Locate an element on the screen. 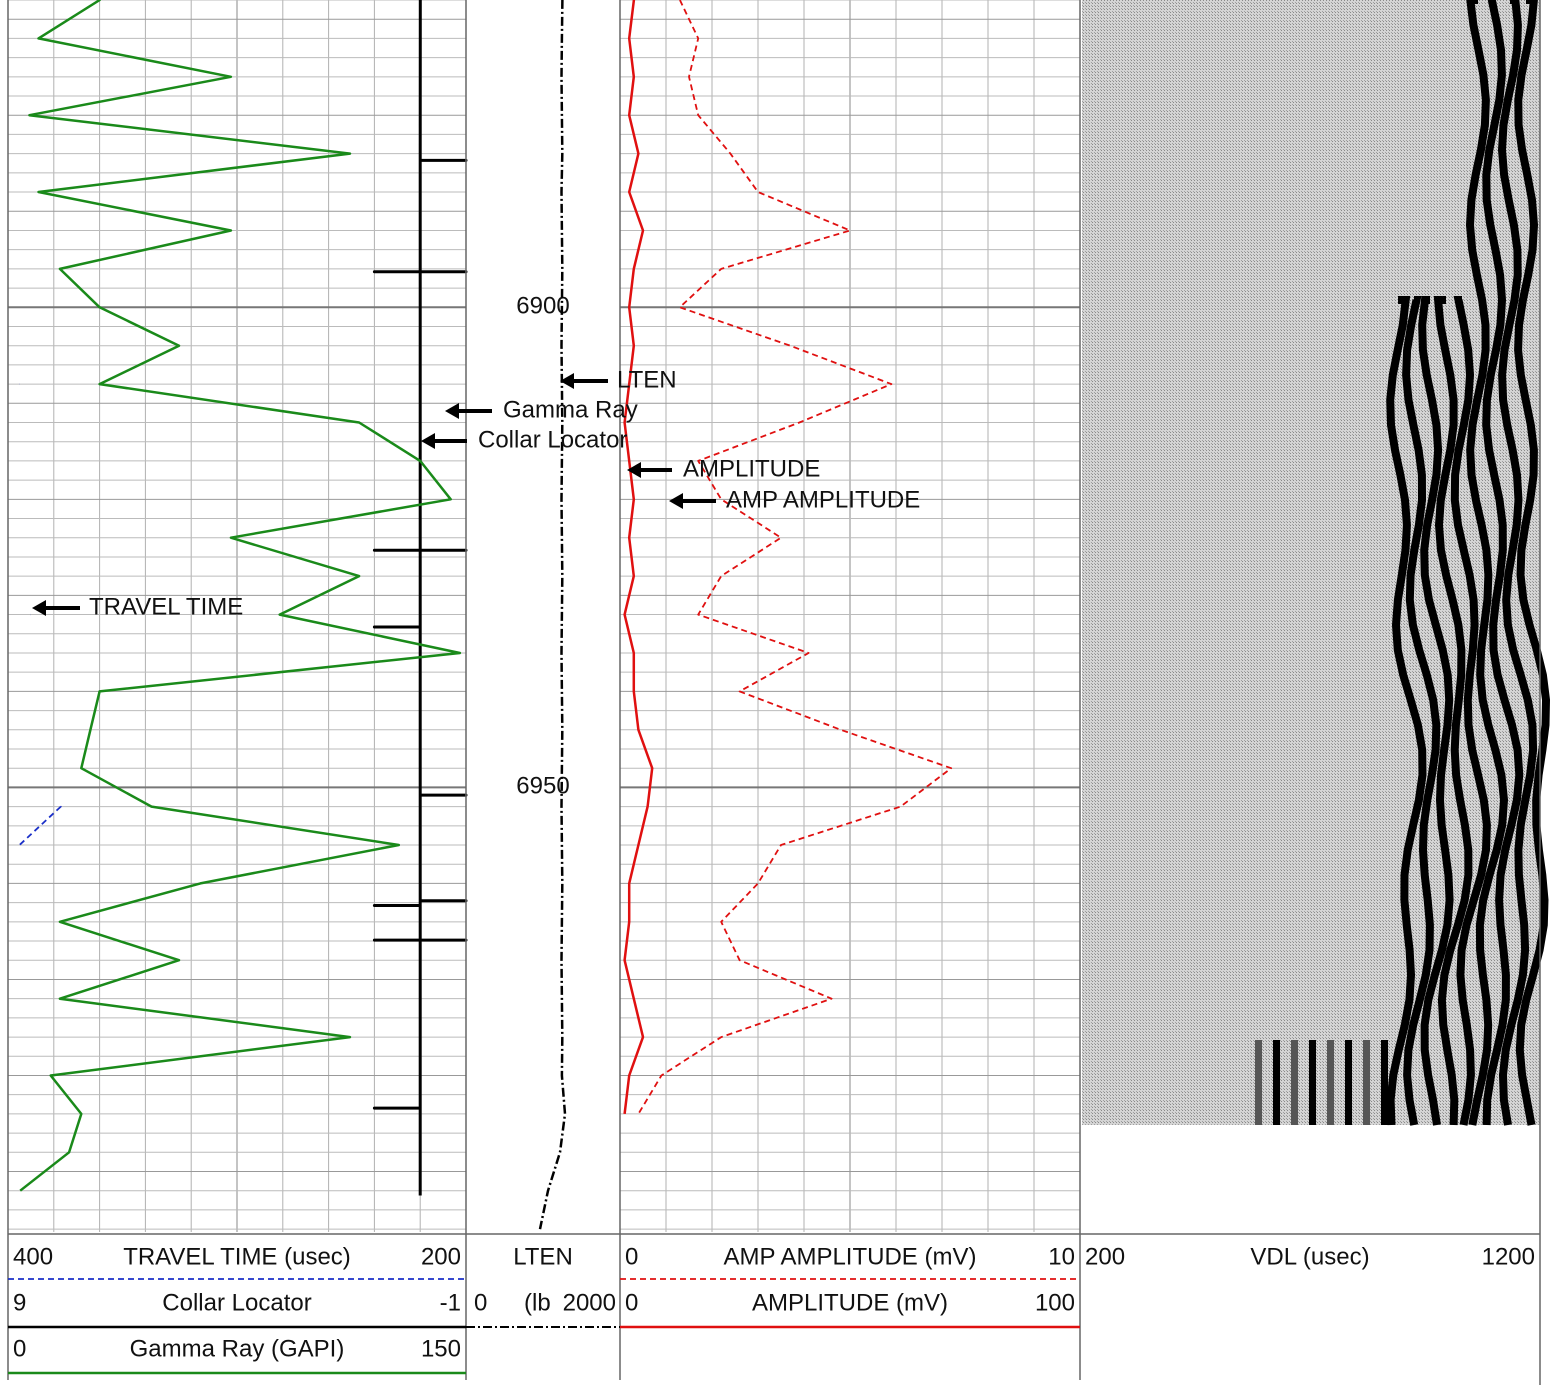  annotation: LTEN is located at coordinates (647, 379).